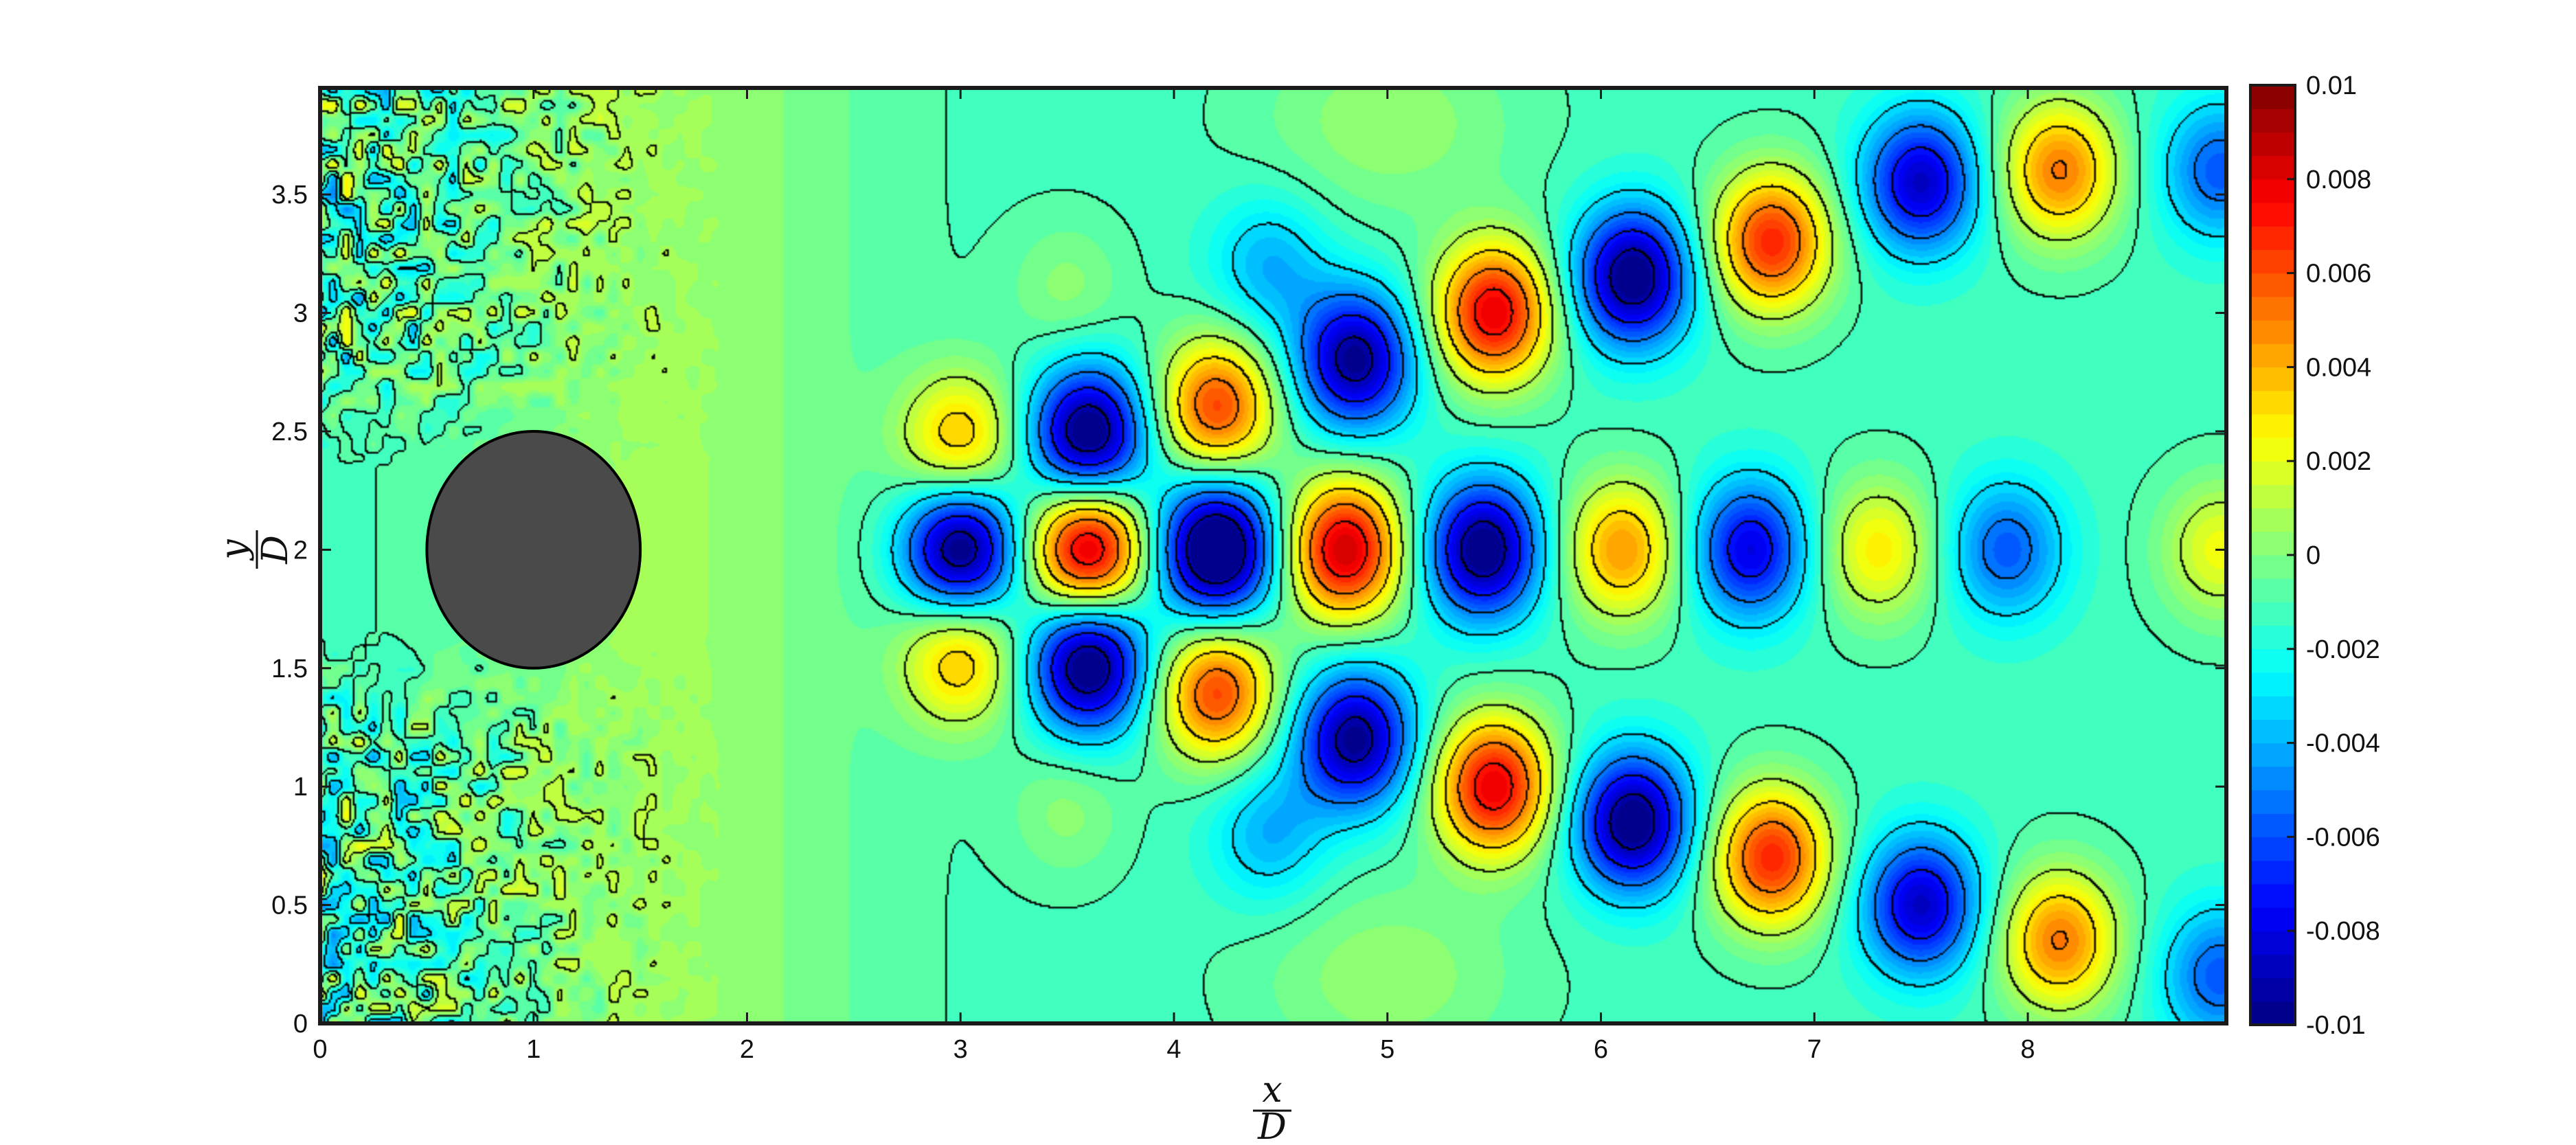  I want to click on y-tick-label: 0, so click(300, 1024).